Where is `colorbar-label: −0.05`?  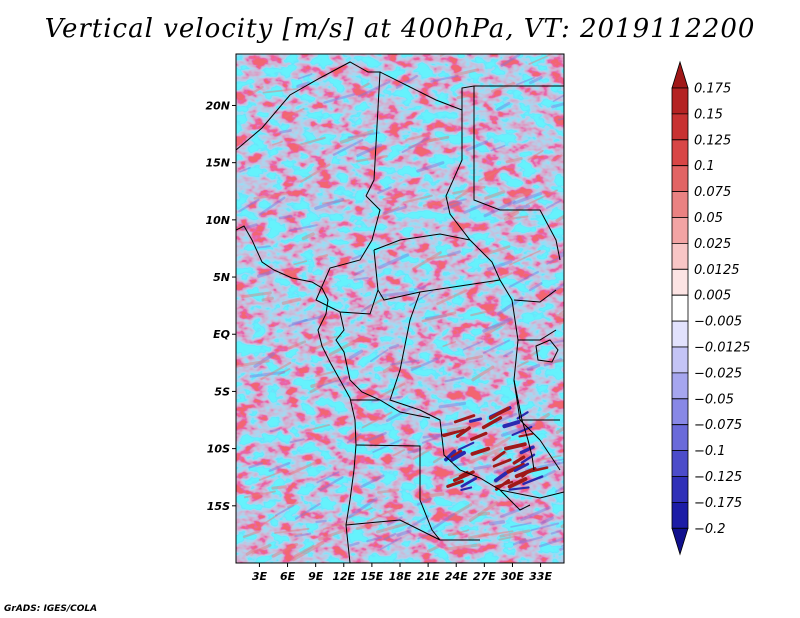 colorbar-label: −0.05 is located at coordinates (714, 399).